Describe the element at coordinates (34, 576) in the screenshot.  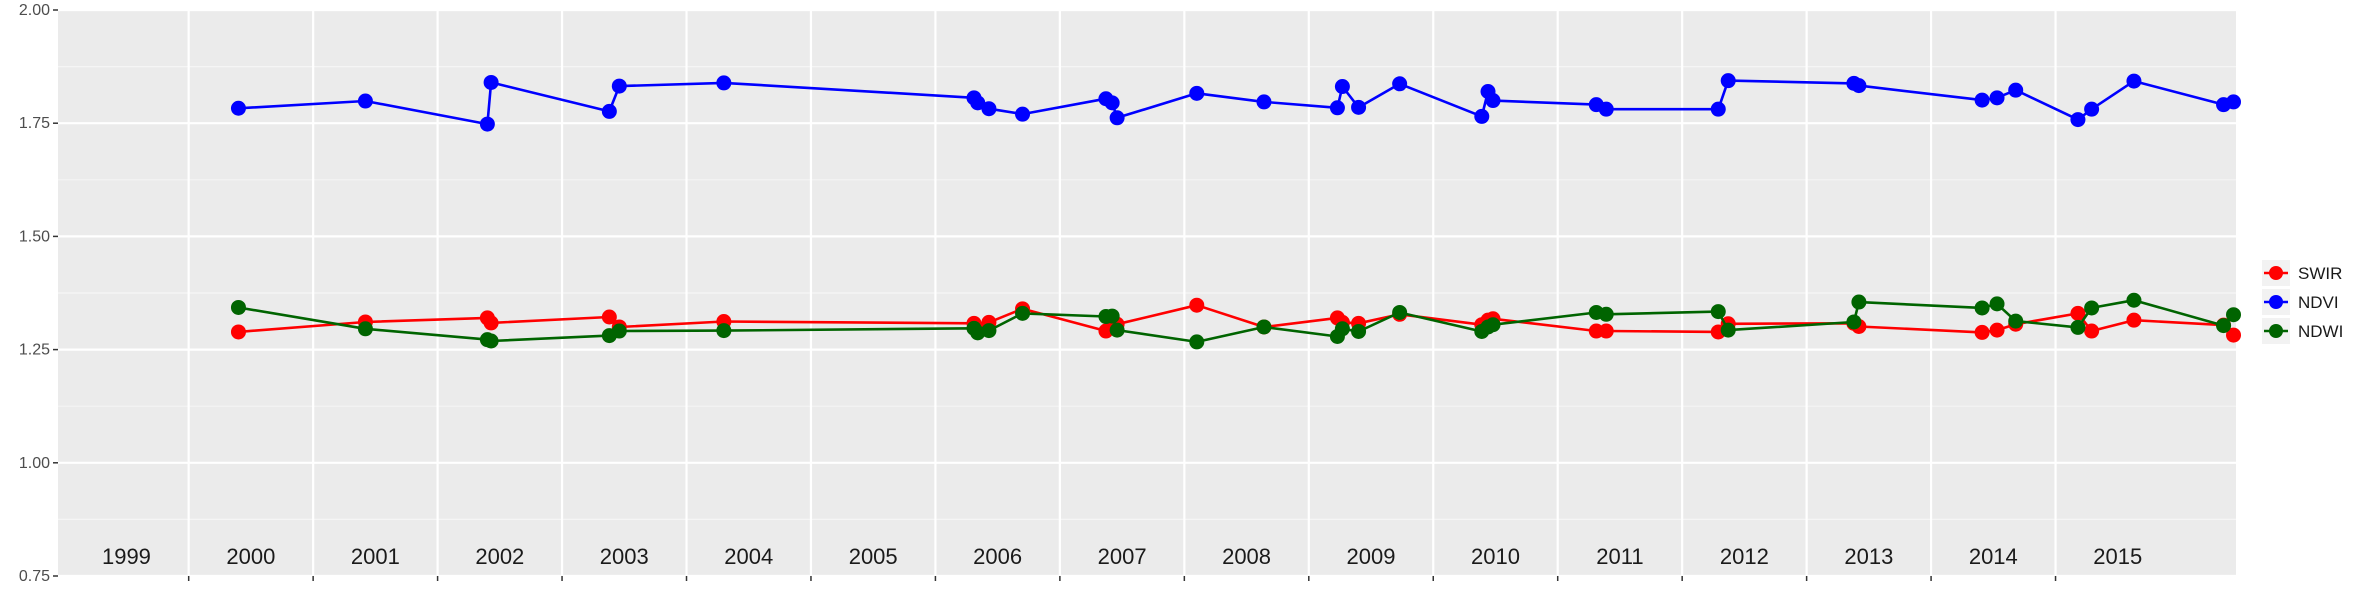
I see `y-tick-label: 0.75` at that location.